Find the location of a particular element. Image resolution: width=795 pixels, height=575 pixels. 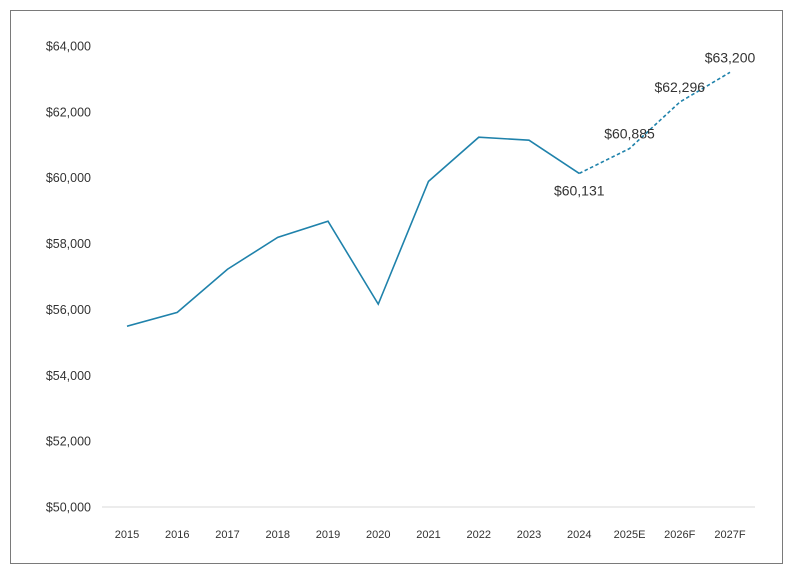

y-tick-label: $64,000 is located at coordinates (68, 47).